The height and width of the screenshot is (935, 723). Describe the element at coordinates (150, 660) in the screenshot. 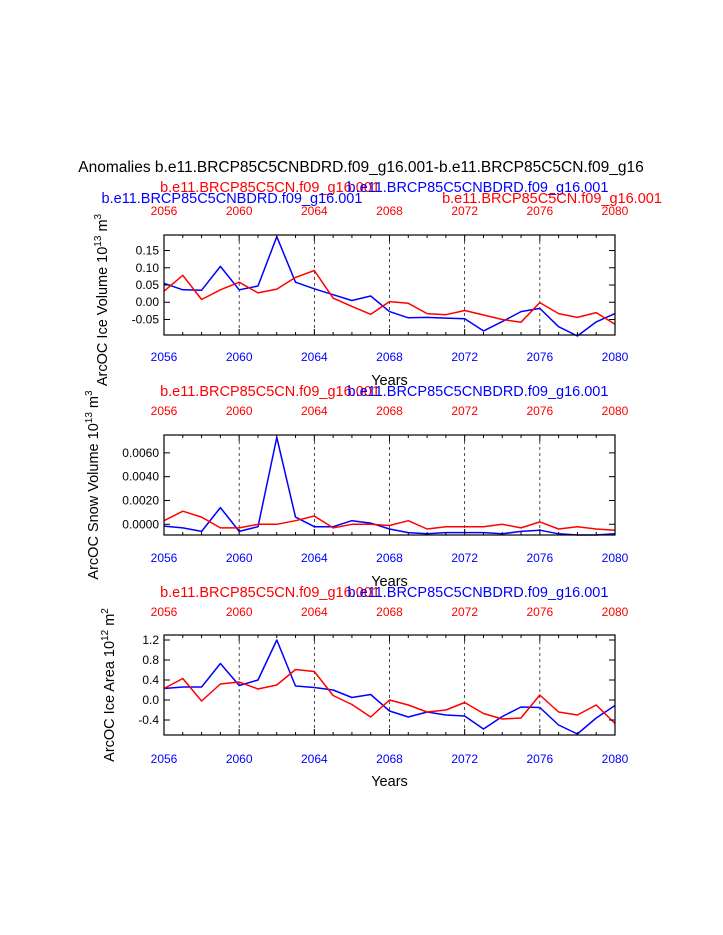

I see `y-tick-label: 0.8` at that location.